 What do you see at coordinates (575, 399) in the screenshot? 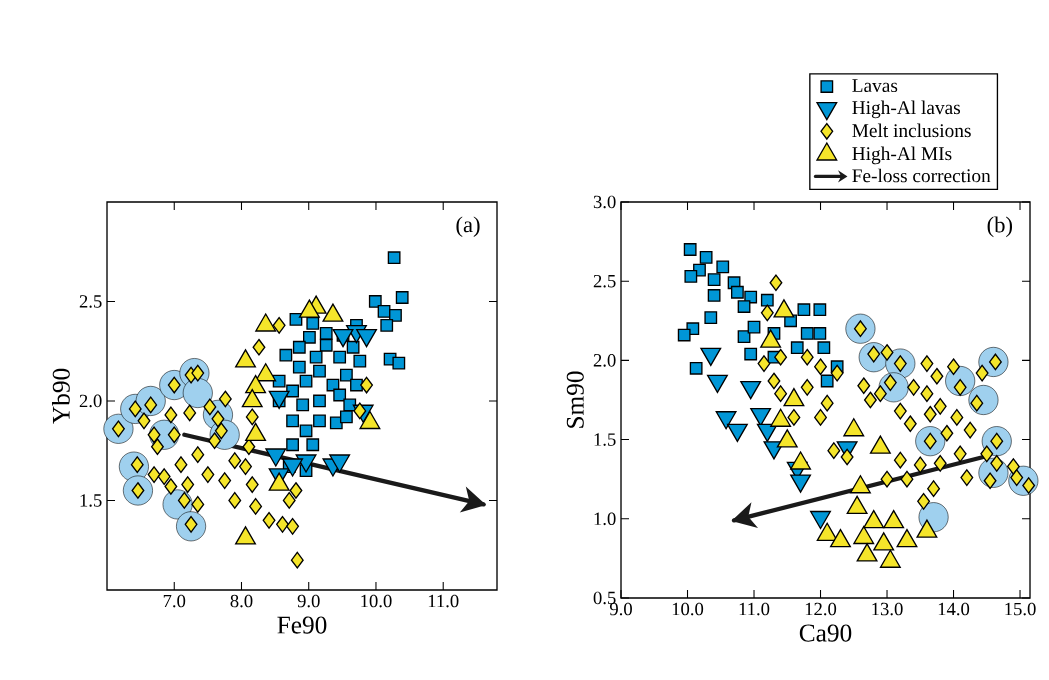
I see `y-axis-title: Sm90` at bounding box center [575, 399].